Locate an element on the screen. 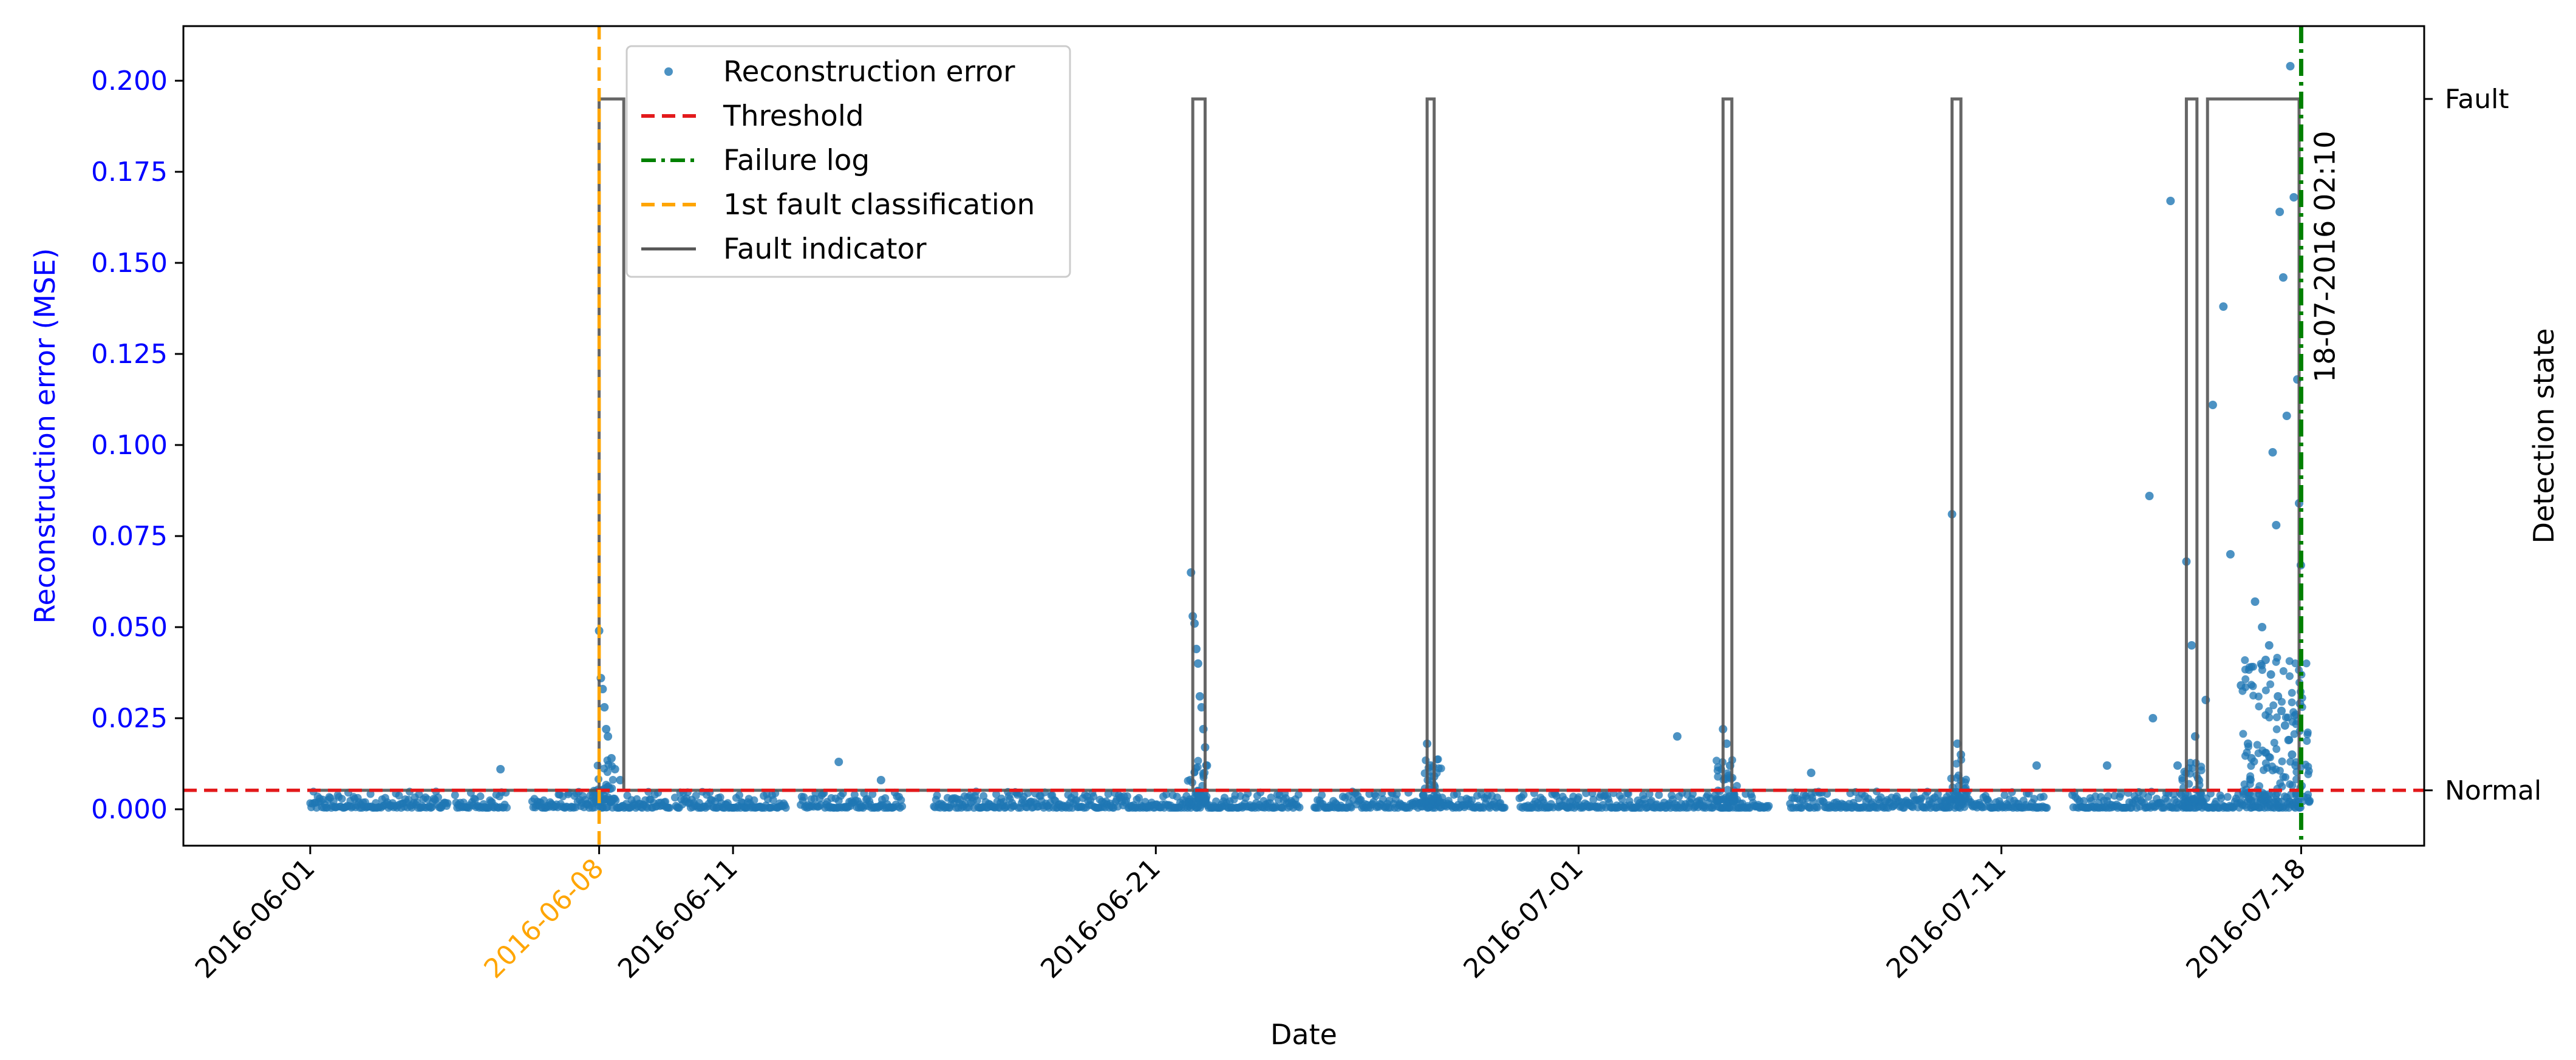 The width and height of the screenshot is (2576, 1060). y-tick-label: 0.050 is located at coordinates (130, 627).